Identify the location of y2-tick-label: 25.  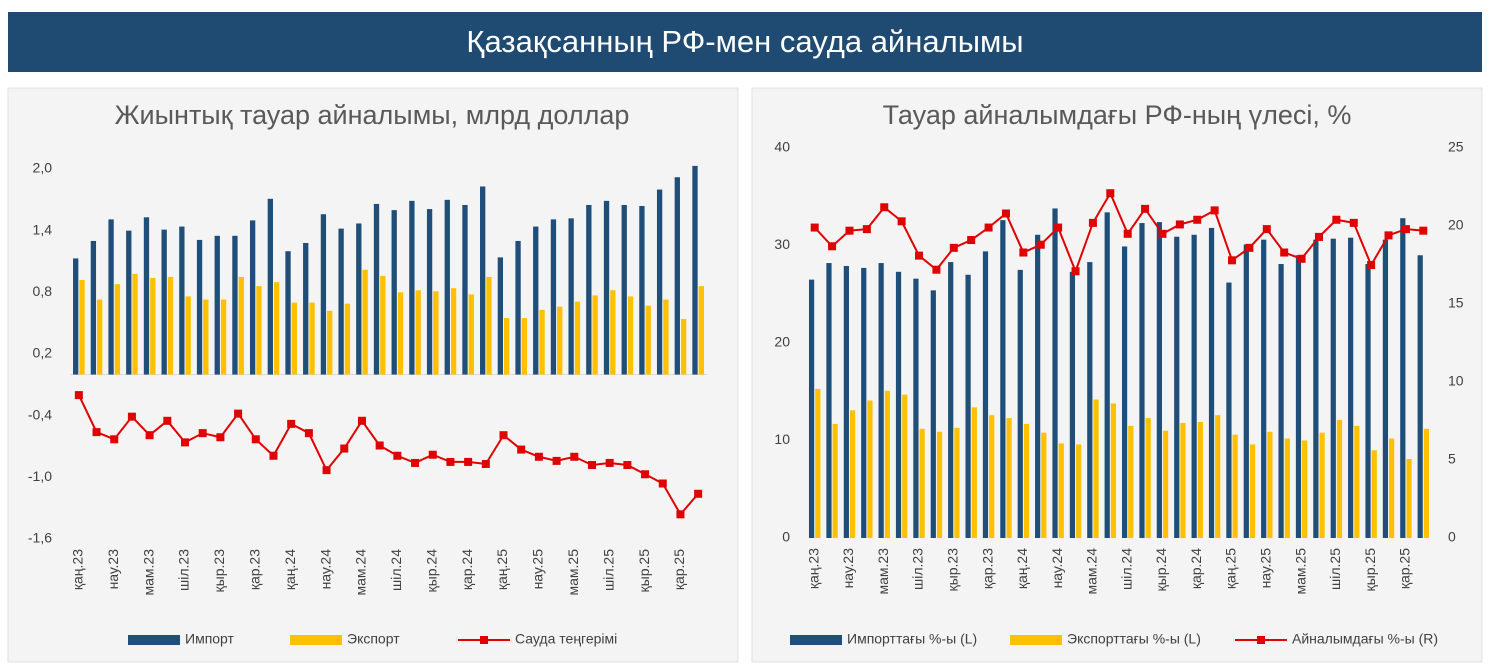
(1456, 147).